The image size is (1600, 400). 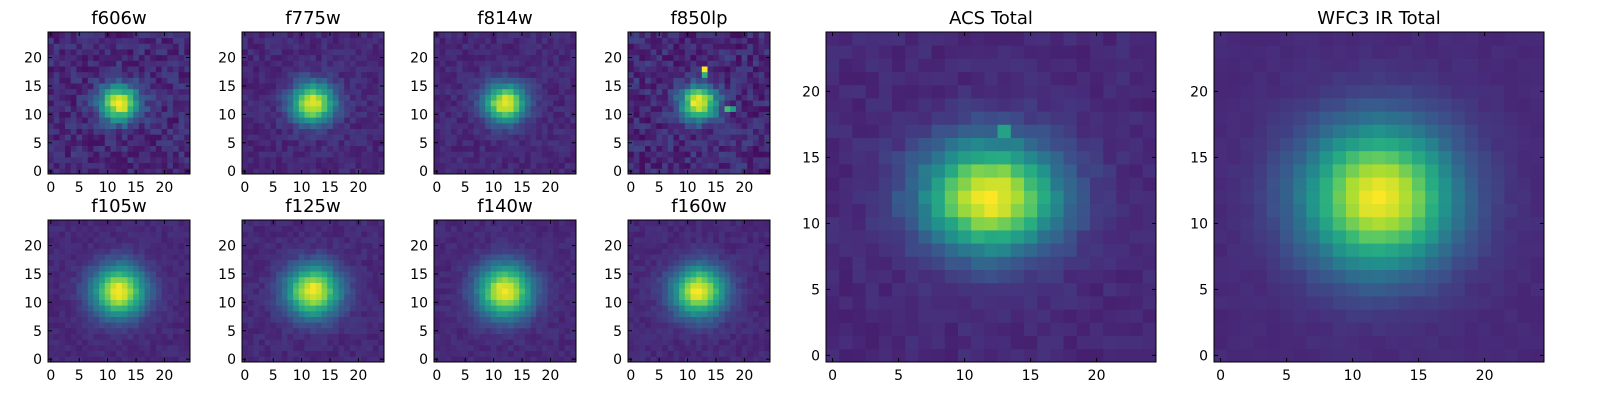 What do you see at coordinates (613, 59) in the screenshot?
I see `y-tick-label: 20` at bounding box center [613, 59].